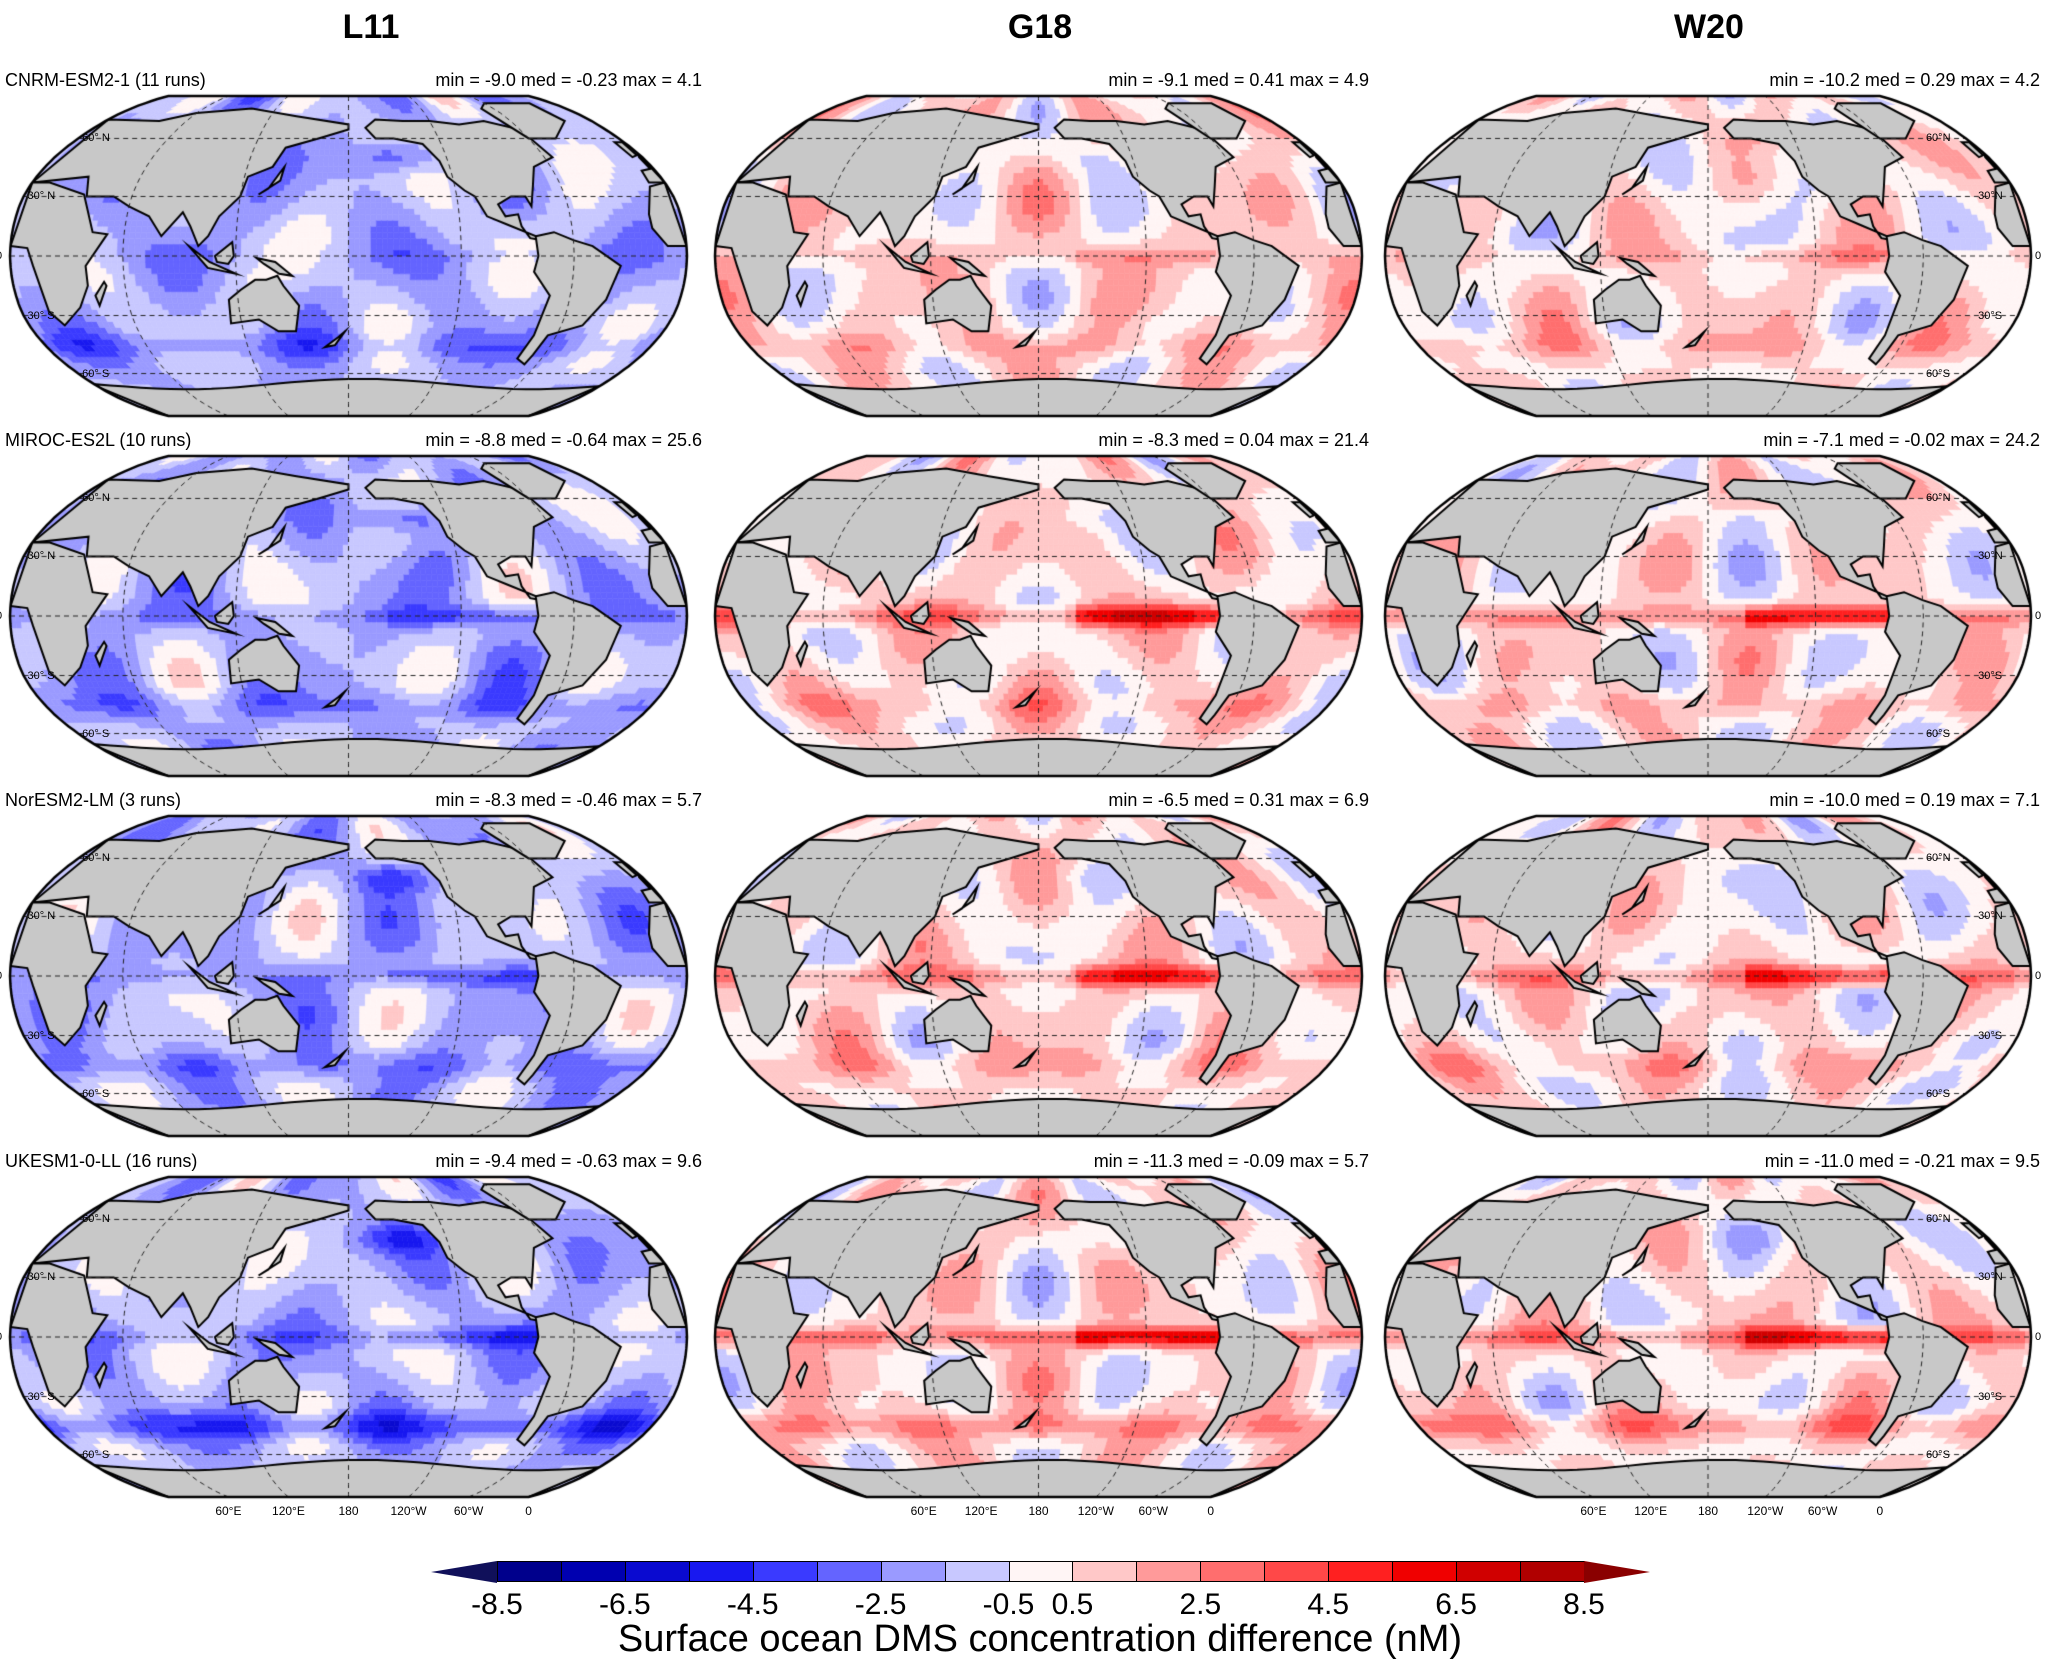 Image resolution: width=2067 pixels, height=1670 pixels. I want to click on colorbar-tick-label: -2.5, so click(880, 1604).